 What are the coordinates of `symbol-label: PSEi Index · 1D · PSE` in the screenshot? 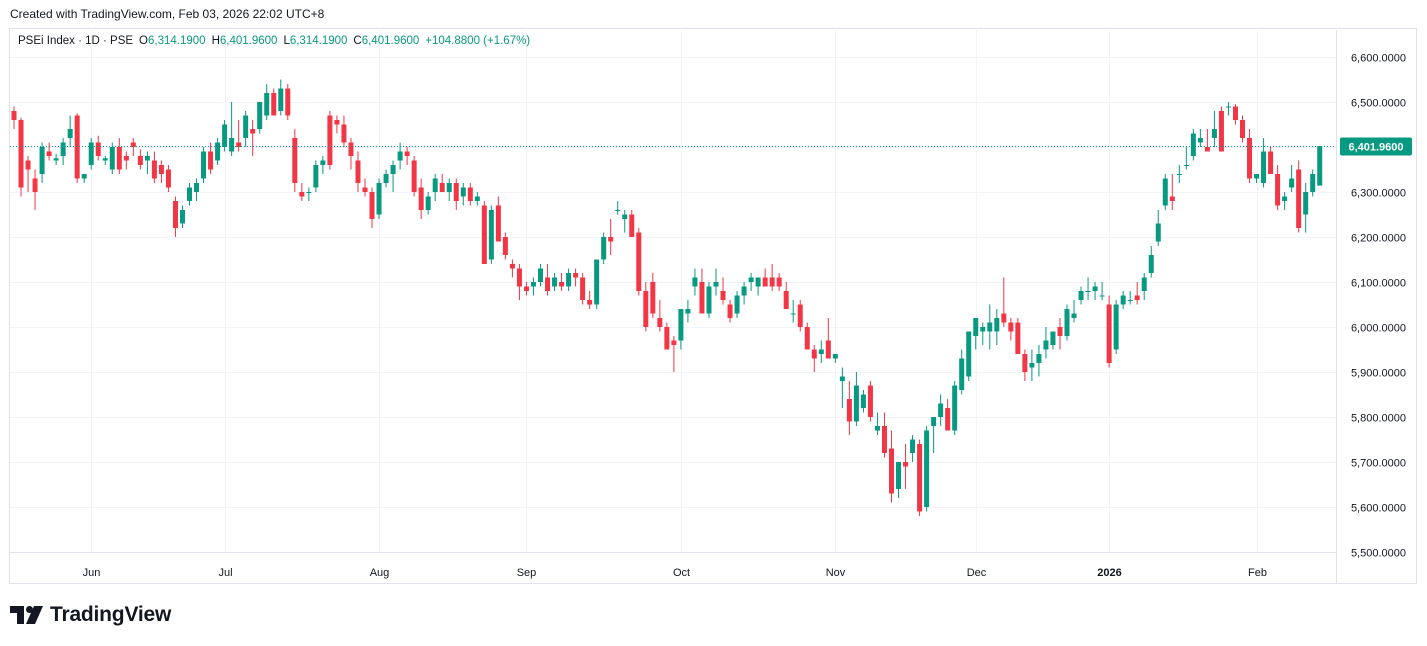 It's located at (76, 41).